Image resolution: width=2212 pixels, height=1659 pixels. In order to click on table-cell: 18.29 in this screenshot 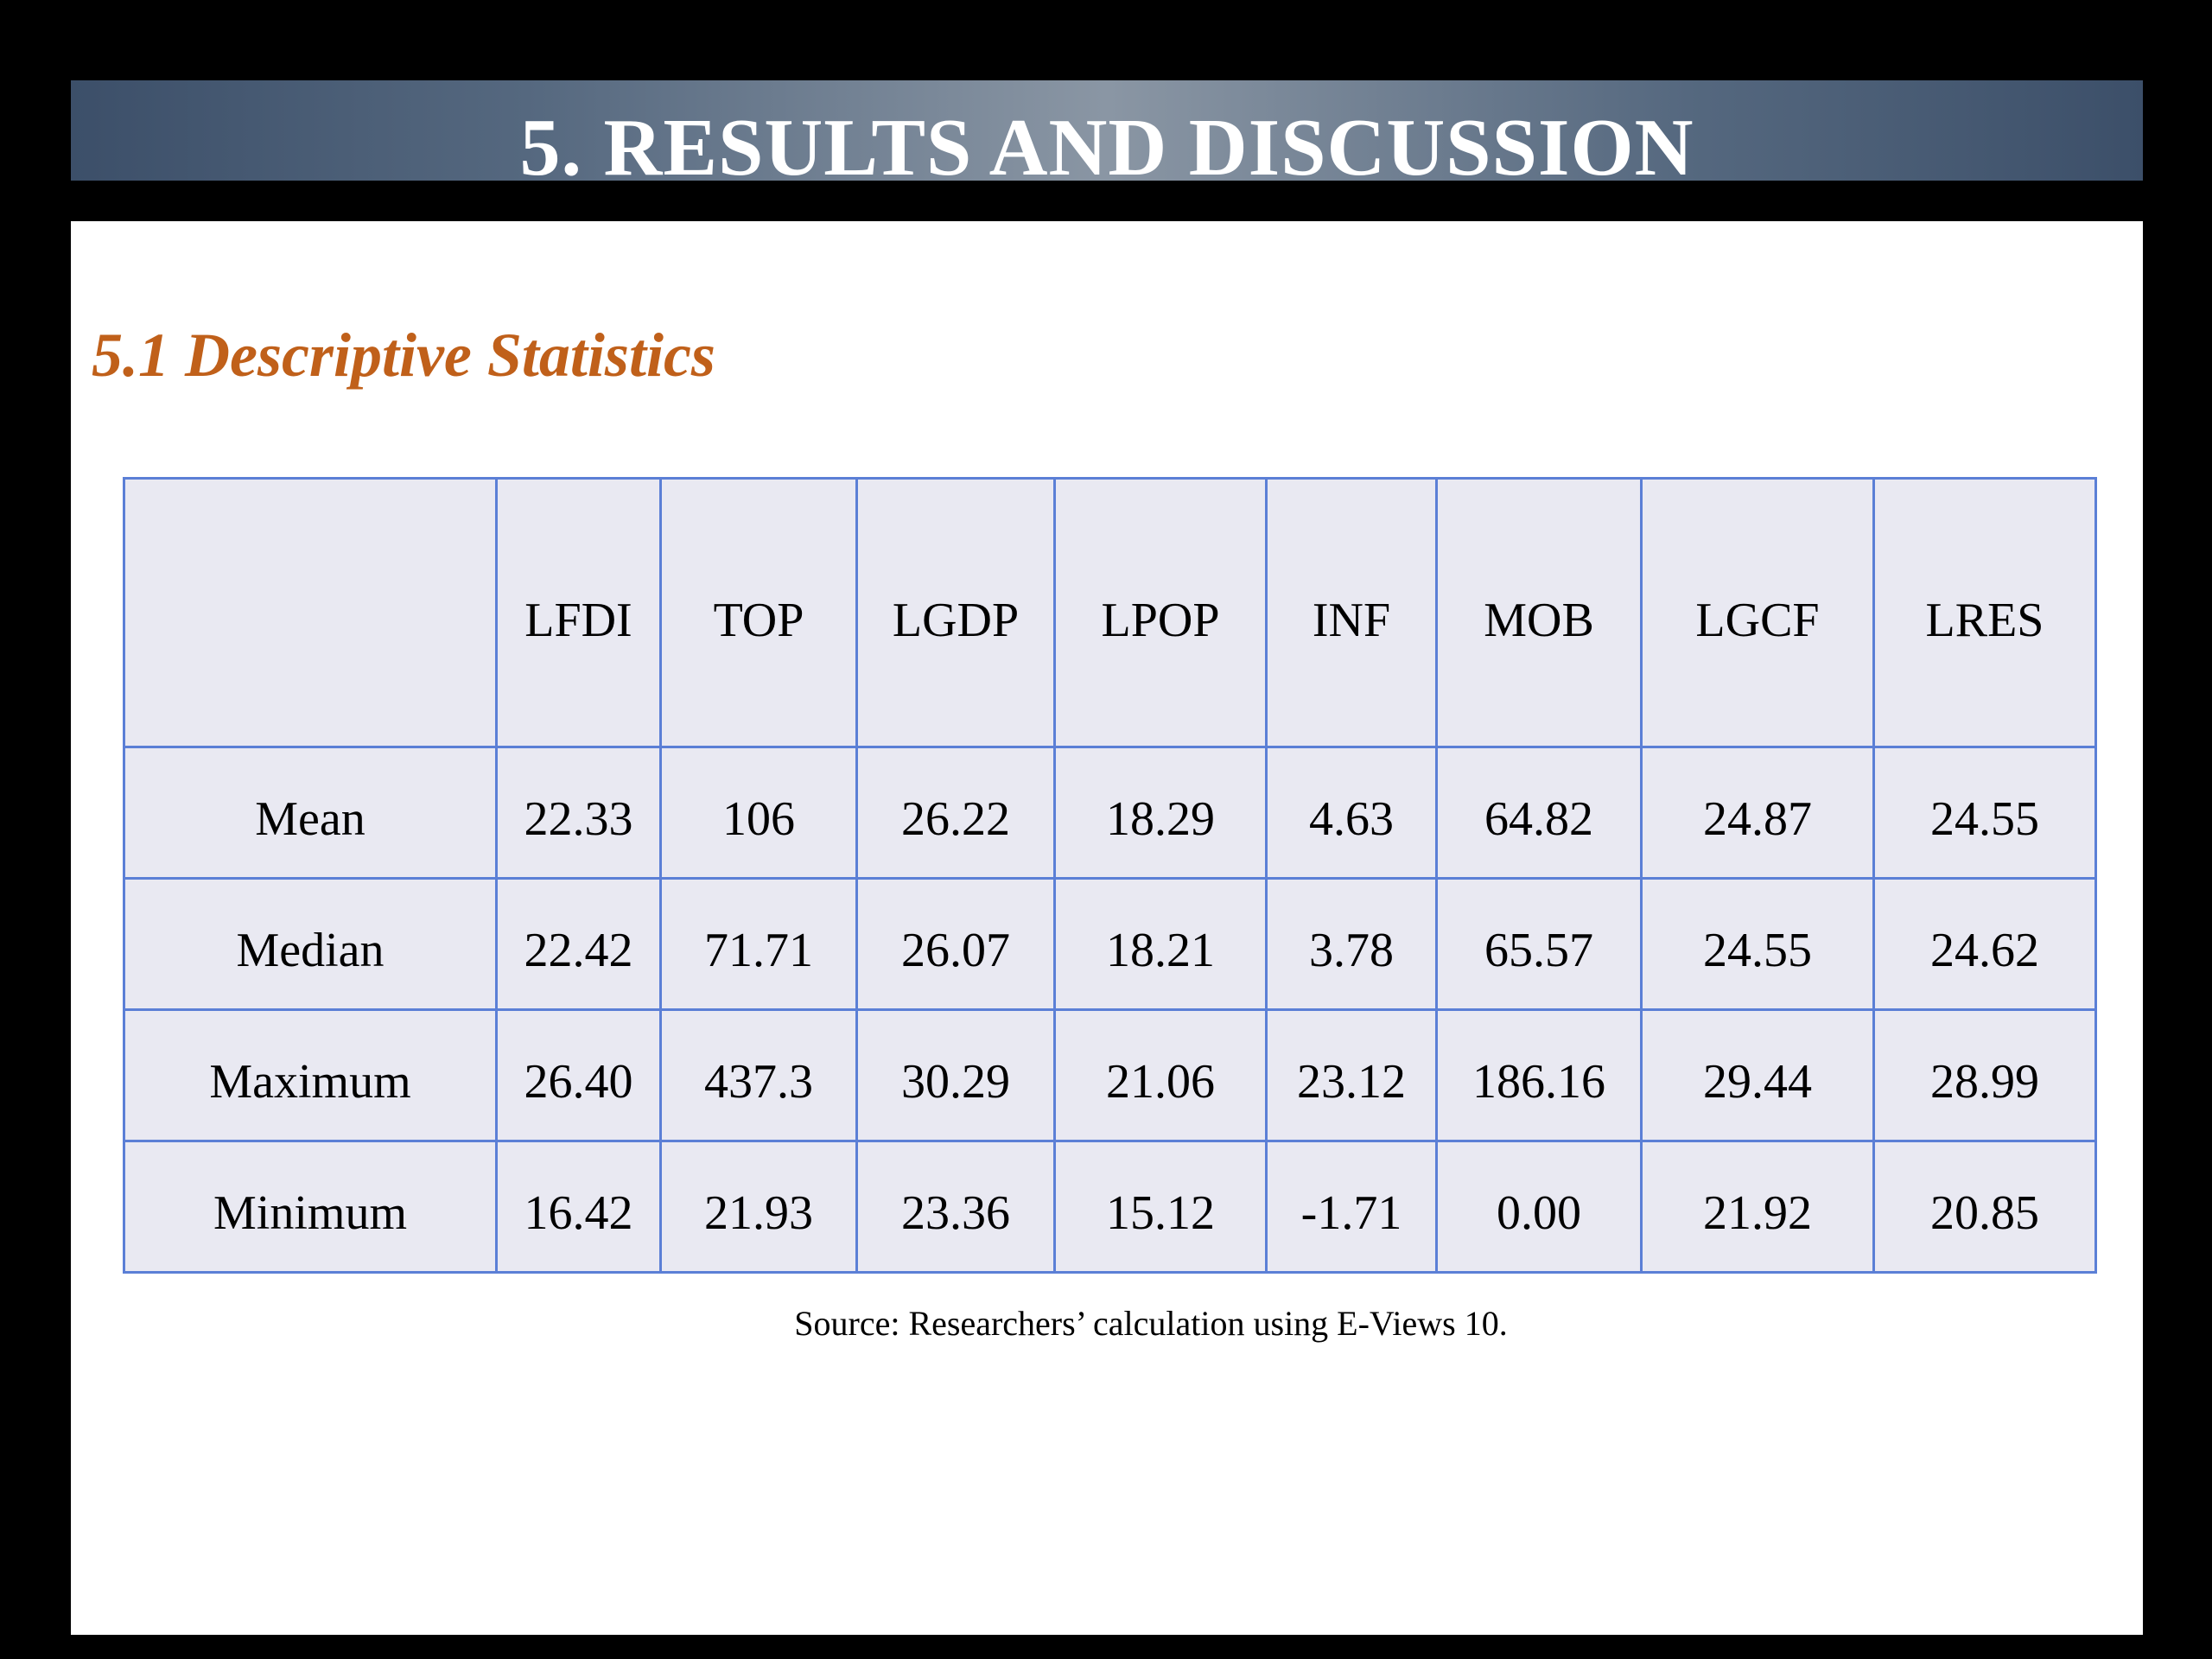, I will do `click(1160, 813)`.